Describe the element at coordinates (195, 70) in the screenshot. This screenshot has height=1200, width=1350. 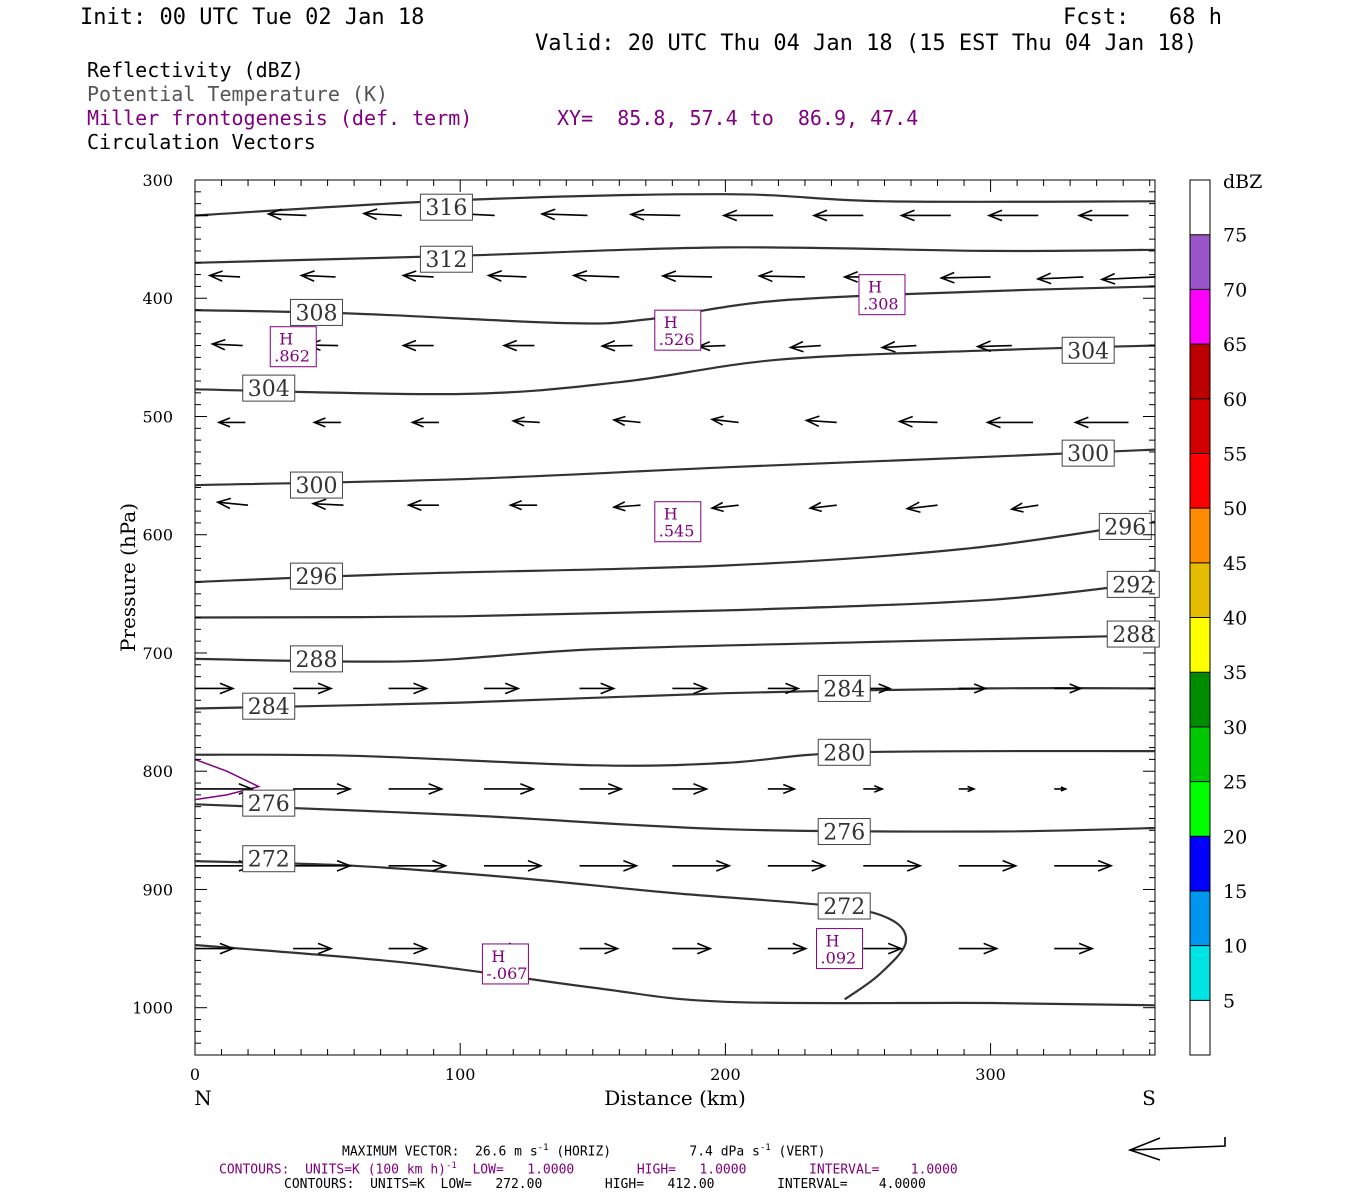
I see `legend-reflectivity: Reflectivity (dBZ)` at that location.